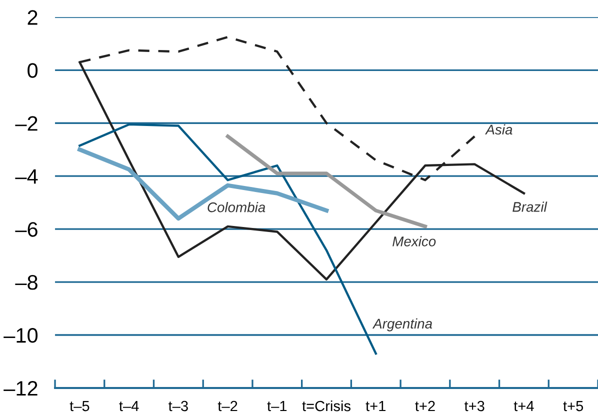  What do you see at coordinates (376, 406) in the screenshot?
I see `x-tick-label: t+1` at bounding box center [376, 406].